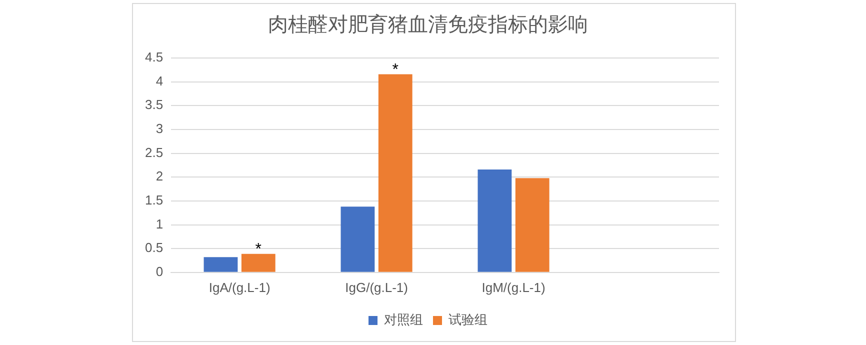 The height and width of the screenshot is (345, 866). What do you see at coordinates (154, 57) in the screenshot?
I see `y-tick-label: 4.5` at bounding box center [154, 57].